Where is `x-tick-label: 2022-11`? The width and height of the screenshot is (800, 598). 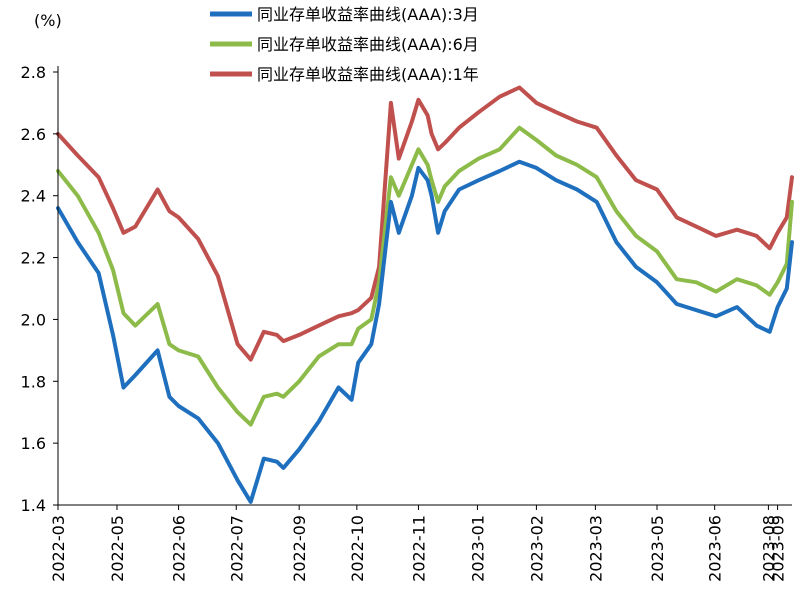
x-tick-label: 2022-11 is located at coordinates (418, 548).